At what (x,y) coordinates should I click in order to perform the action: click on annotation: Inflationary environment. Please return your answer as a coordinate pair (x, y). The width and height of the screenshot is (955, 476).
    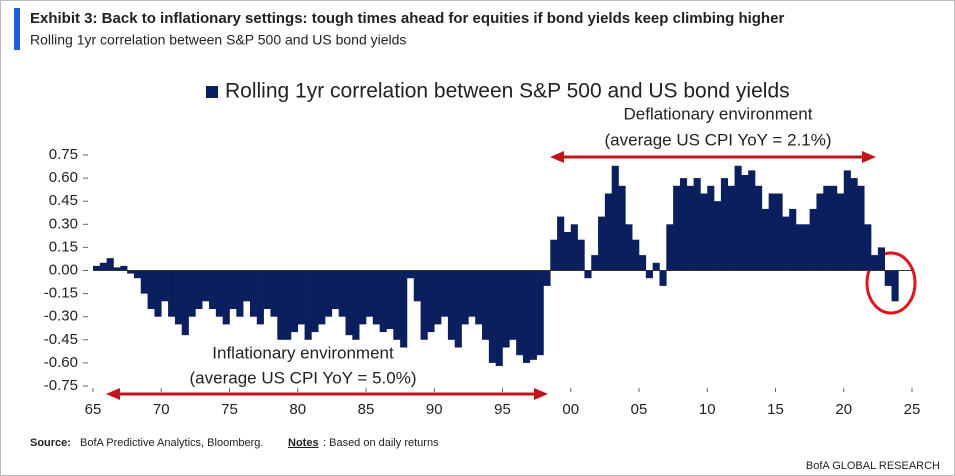
    Looking at the image, I should click on (303, 352).